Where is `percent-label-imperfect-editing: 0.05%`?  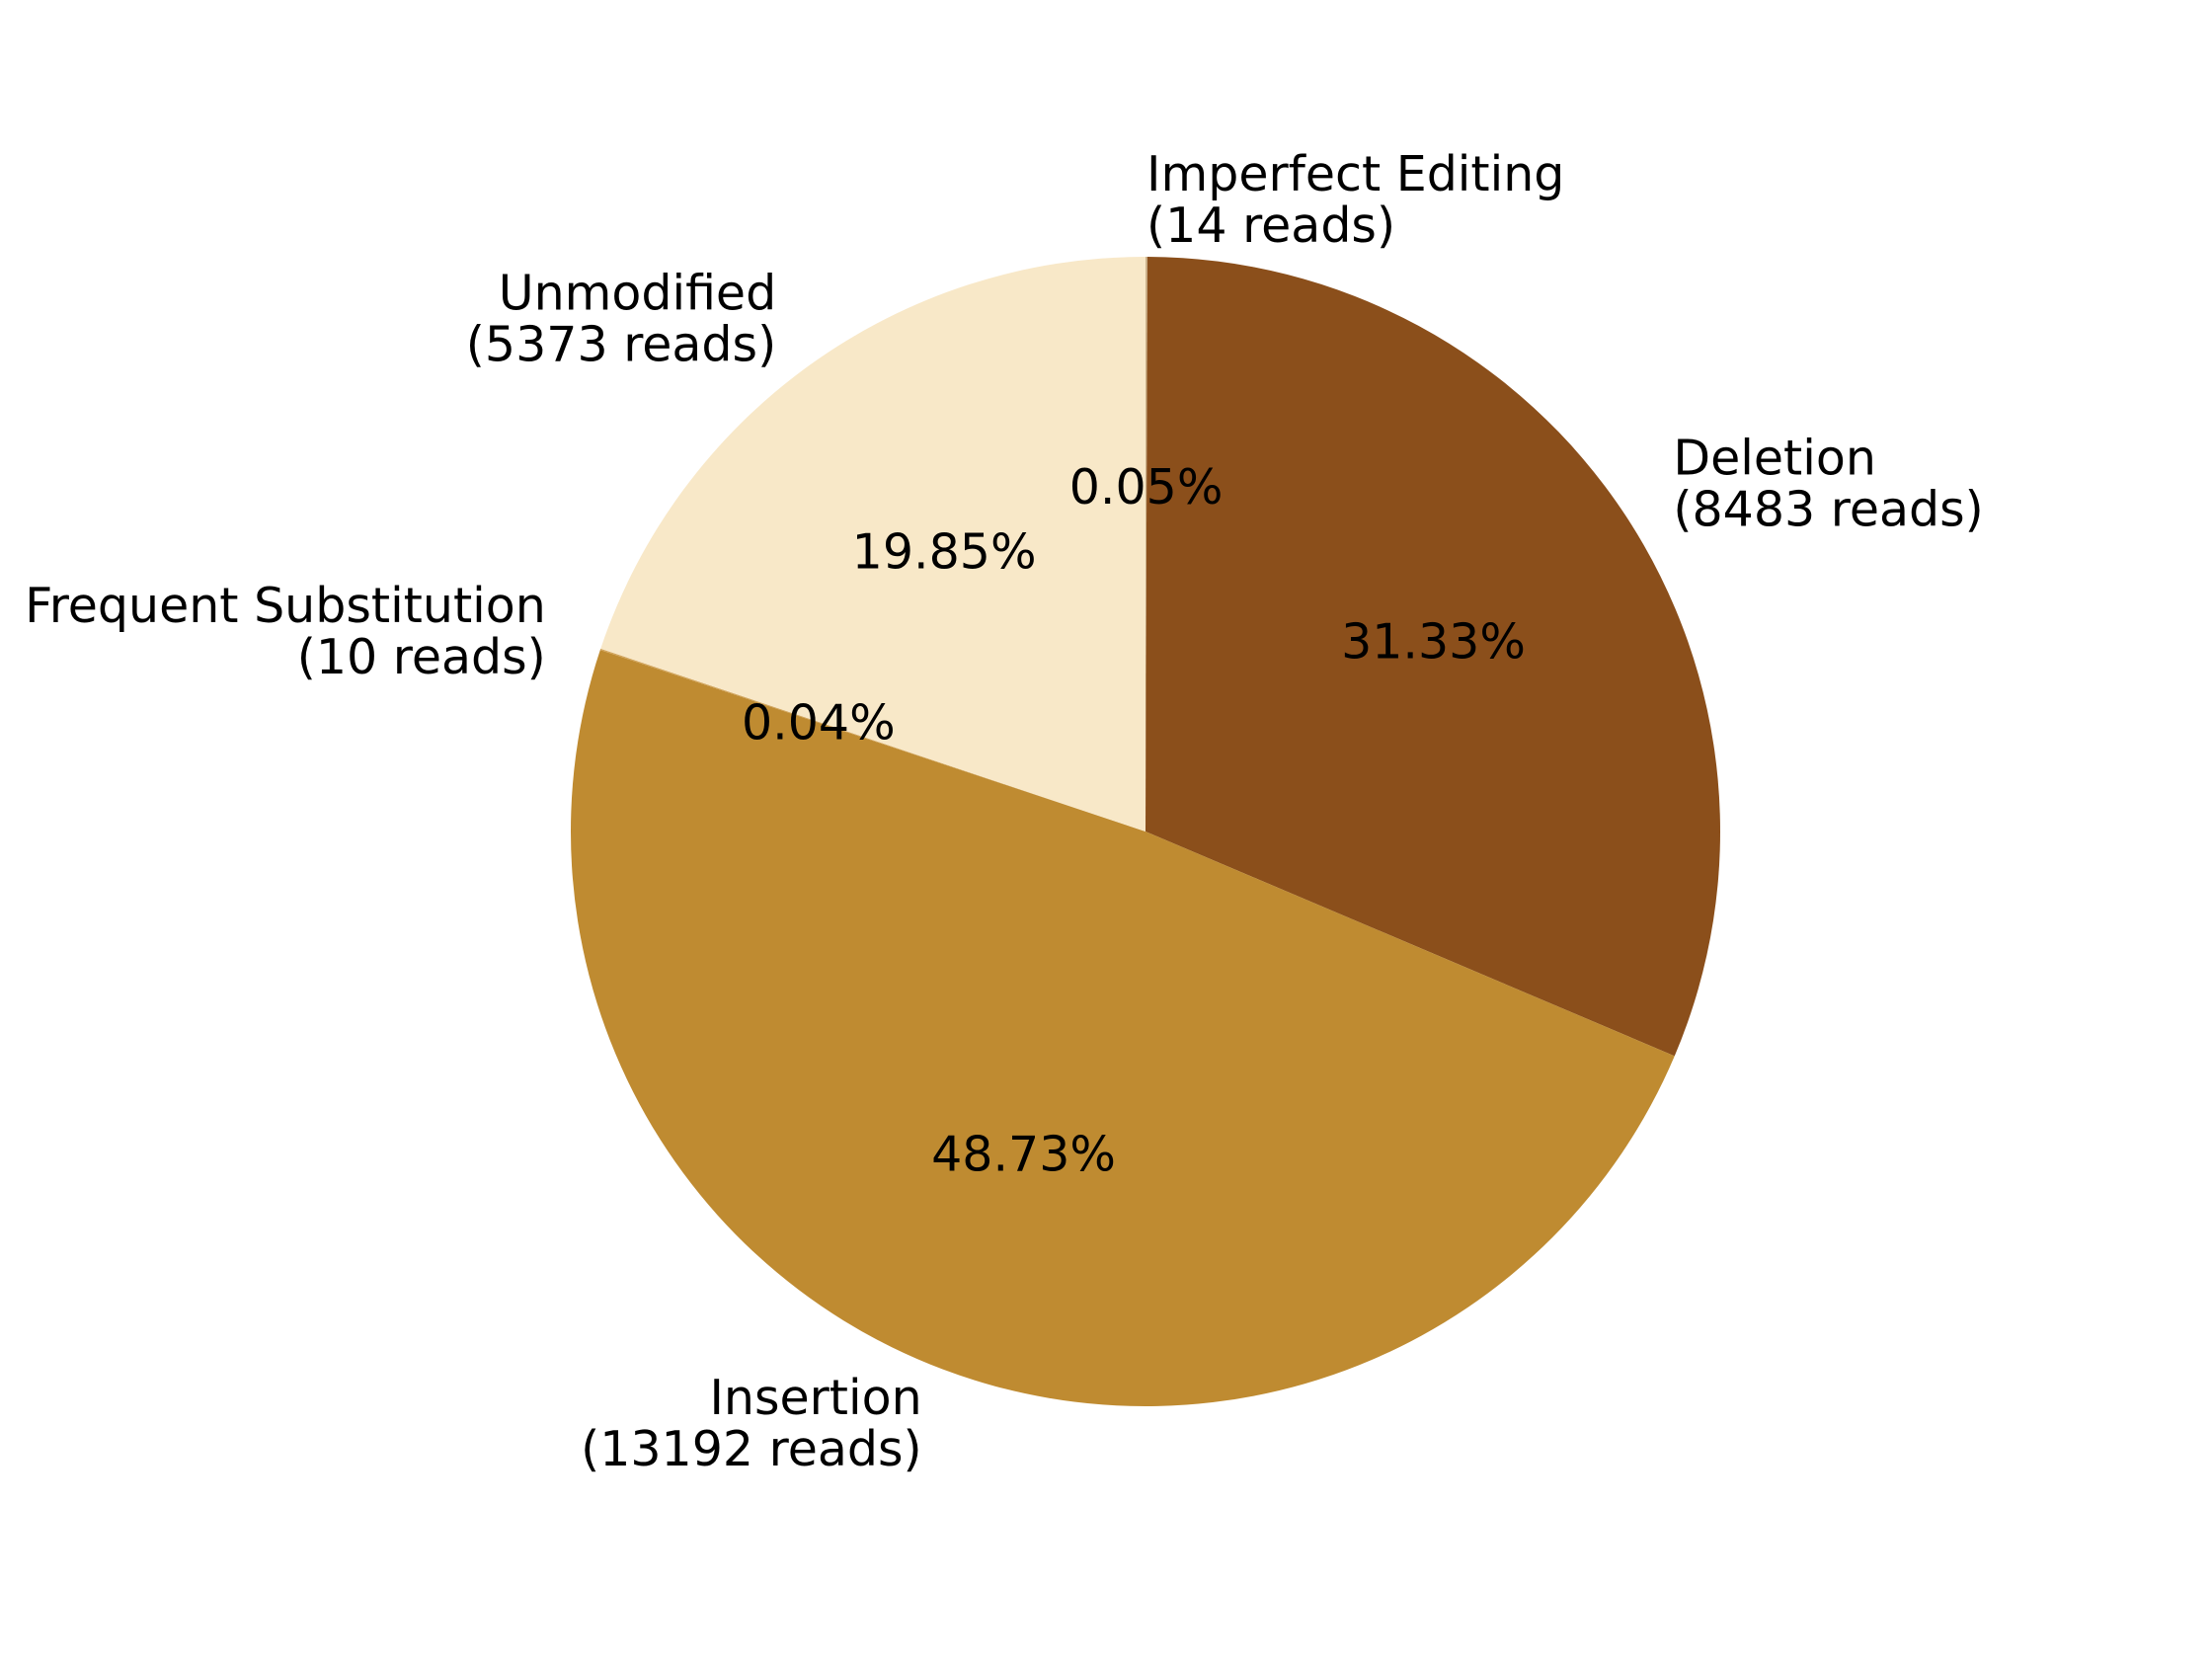
percent-label-imperfect-editing: 0.05% is located at coordinates (1146, 487).